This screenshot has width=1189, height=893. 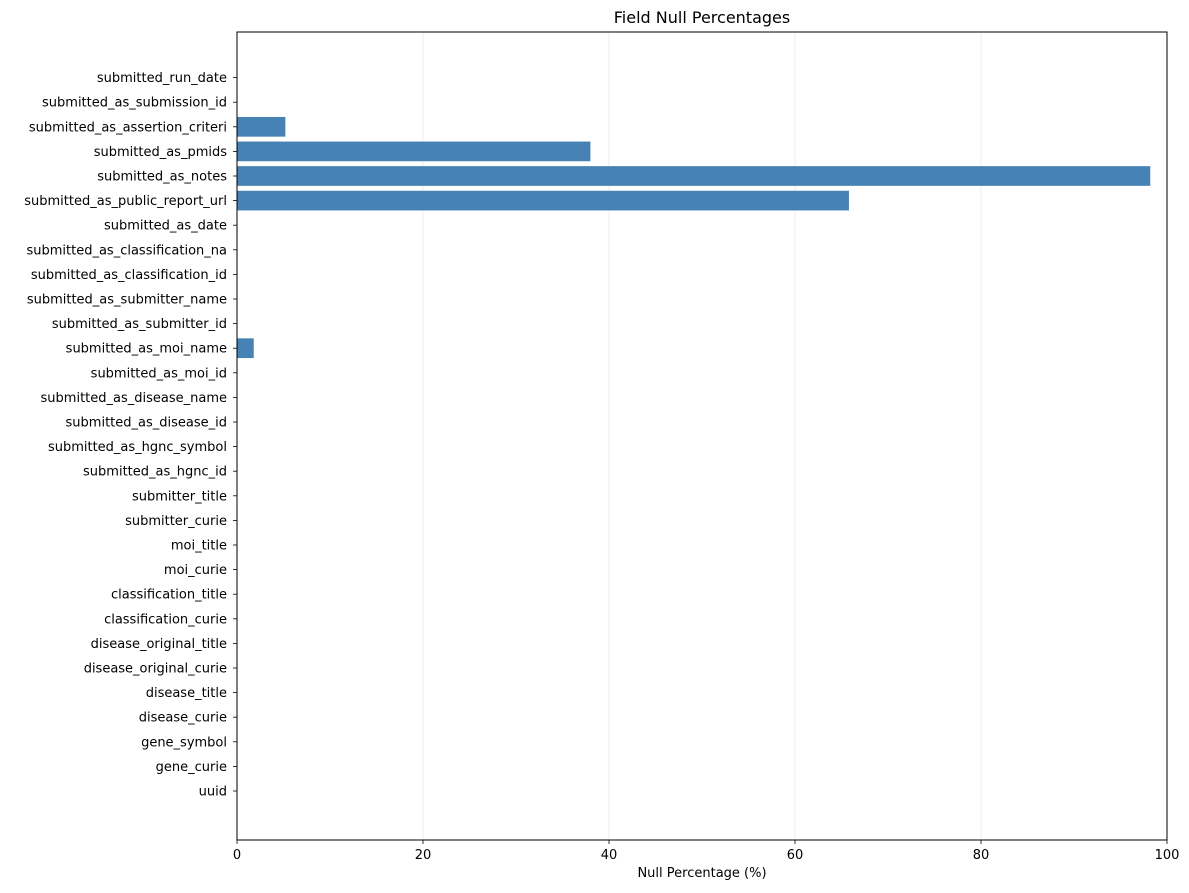 I want to click on y-tick-label: submitted_as_moi_name, so click(x=146, y=349).